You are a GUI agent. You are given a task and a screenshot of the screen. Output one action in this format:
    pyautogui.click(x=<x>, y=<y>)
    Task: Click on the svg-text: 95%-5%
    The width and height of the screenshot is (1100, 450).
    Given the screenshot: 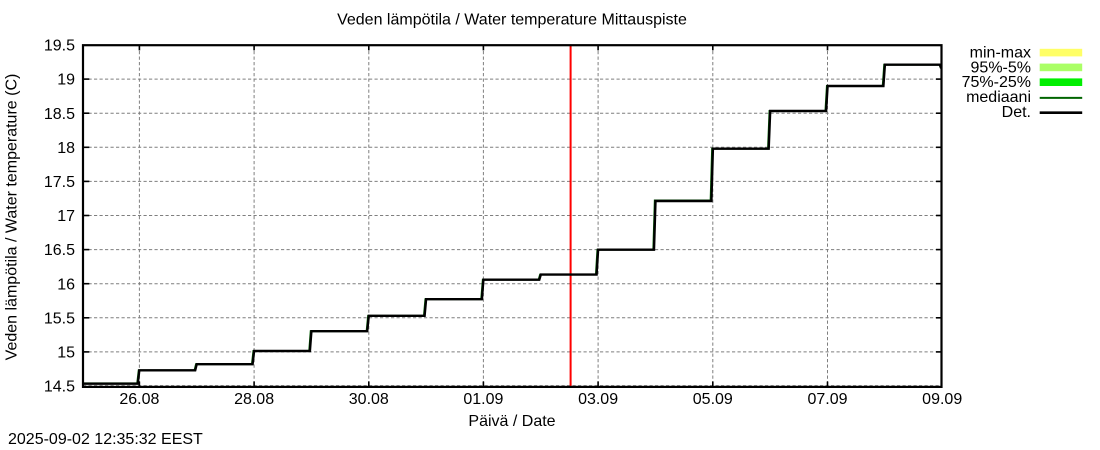 What is the action you would take?
    pyautogui.click(x=1001, y=67)
    